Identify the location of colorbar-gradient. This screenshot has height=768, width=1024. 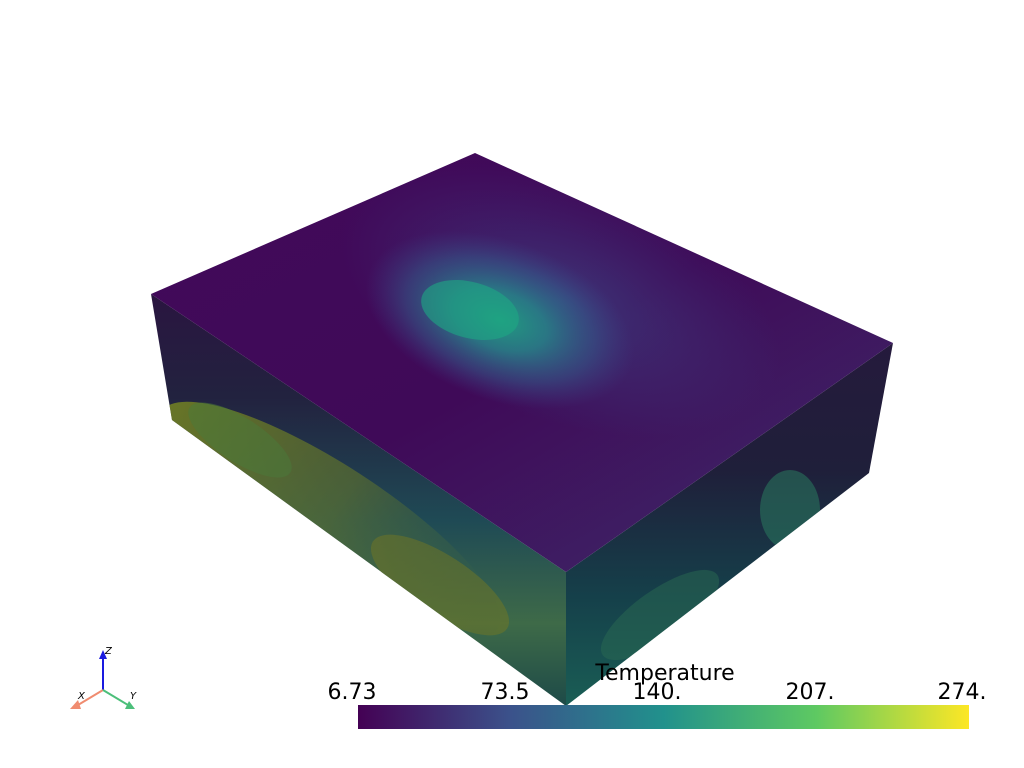
(663, 717).